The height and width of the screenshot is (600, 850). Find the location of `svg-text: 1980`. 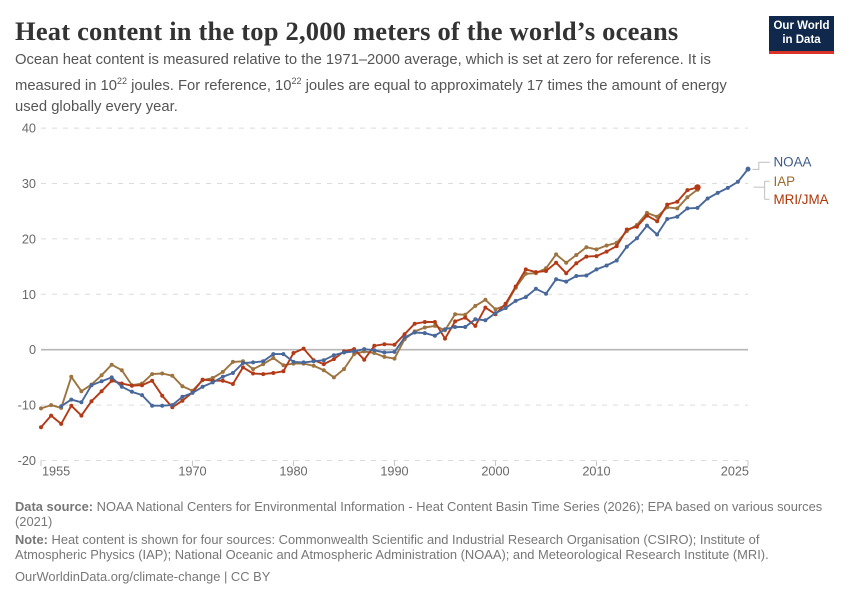

svg-text: 1980 is located at coordinates (293, 472).